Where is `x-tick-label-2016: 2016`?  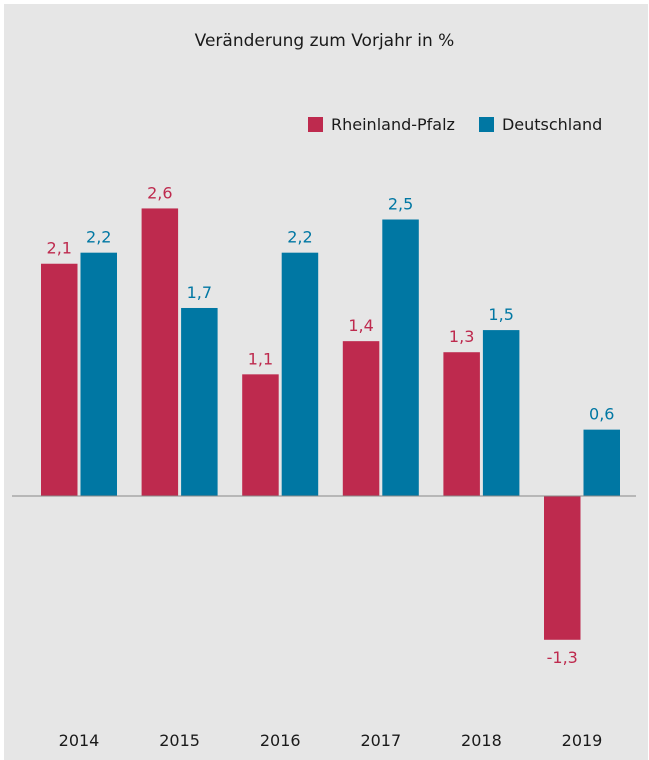 x-tick-label-2016: 2016 is located at coordinates (280, 740).